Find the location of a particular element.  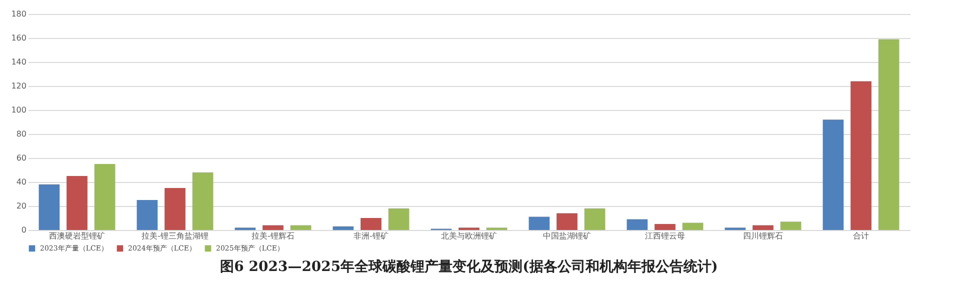

text: 图6 2023—2025年全球碳酸锂产量变化及预测(据各公司和机构年报公告统计) is located at coordinates (469, 266).